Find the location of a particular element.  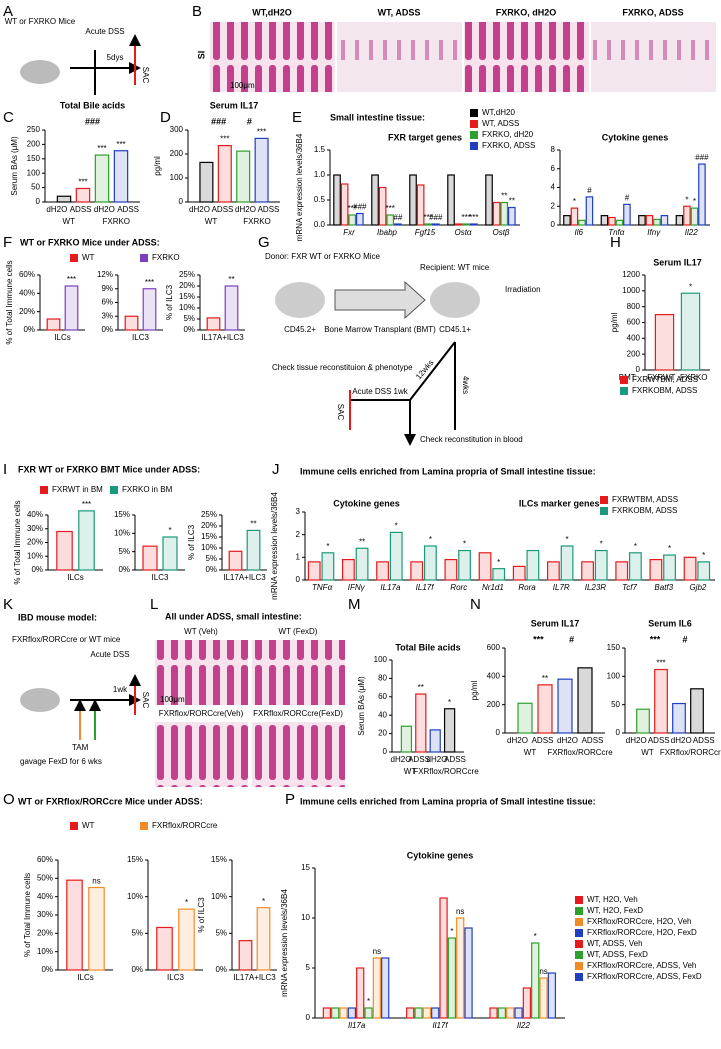

y-tick-label: 100 is located at coordinates (614, 675).